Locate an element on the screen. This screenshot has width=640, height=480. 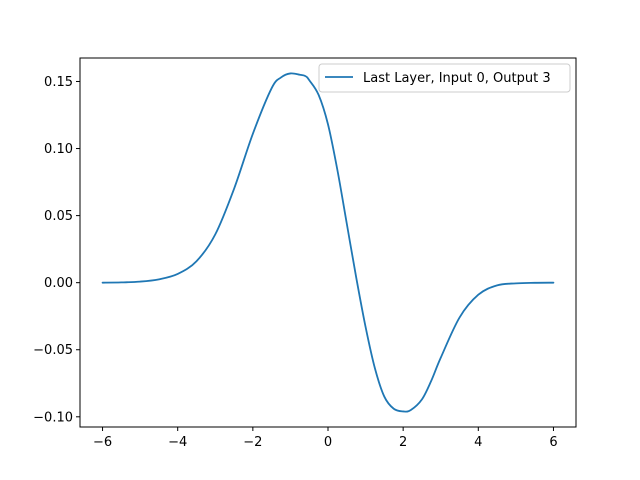
y-tick-label: 0.10 is located at coordinates (58, 149).